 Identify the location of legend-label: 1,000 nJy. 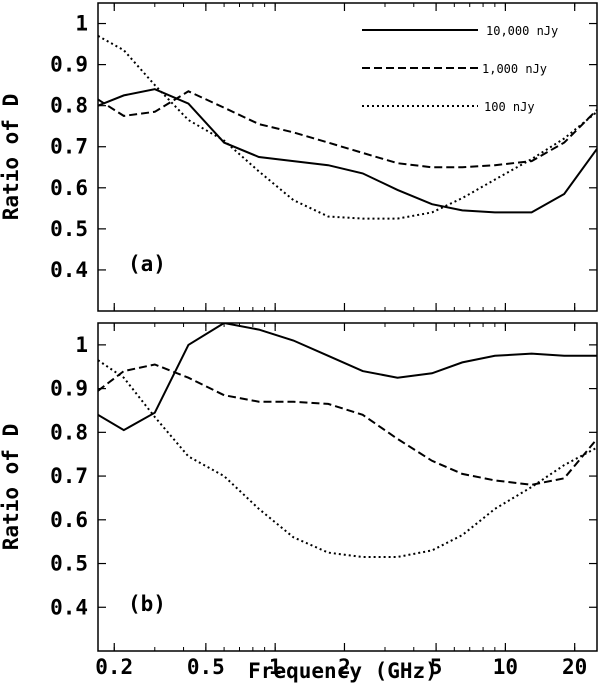
(514, 69).